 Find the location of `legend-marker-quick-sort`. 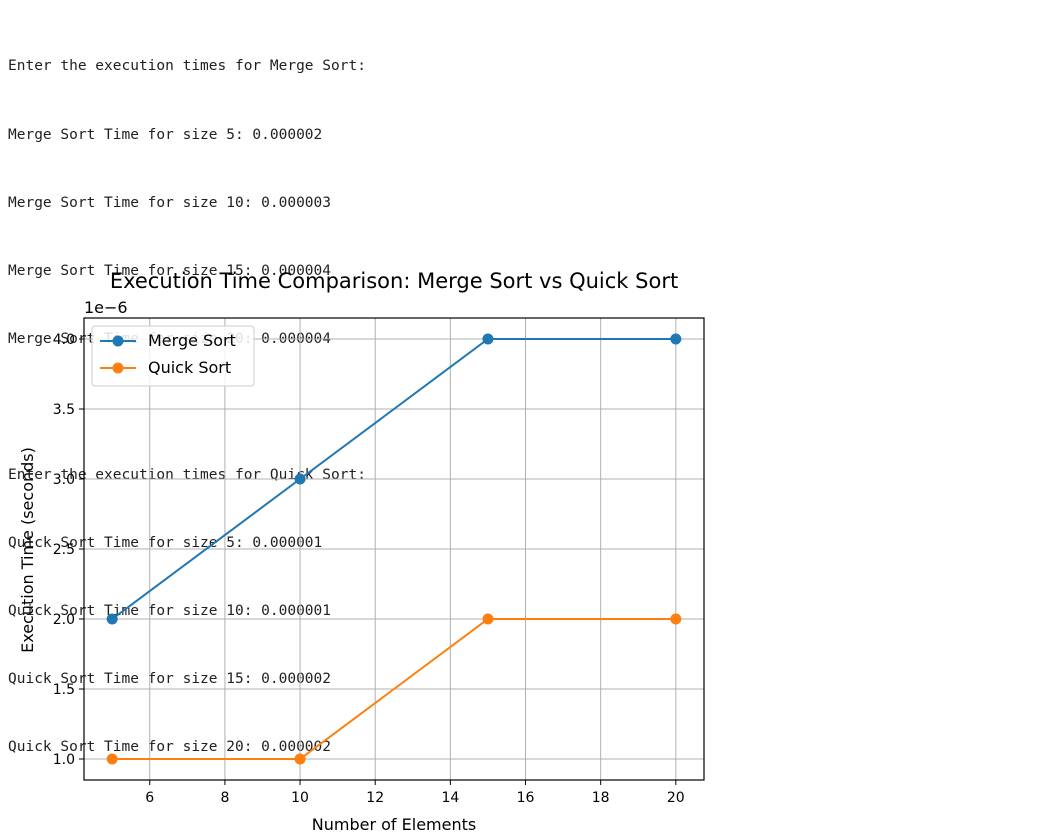

legend-marker-quick-sort is located at coordinates (118, 368).